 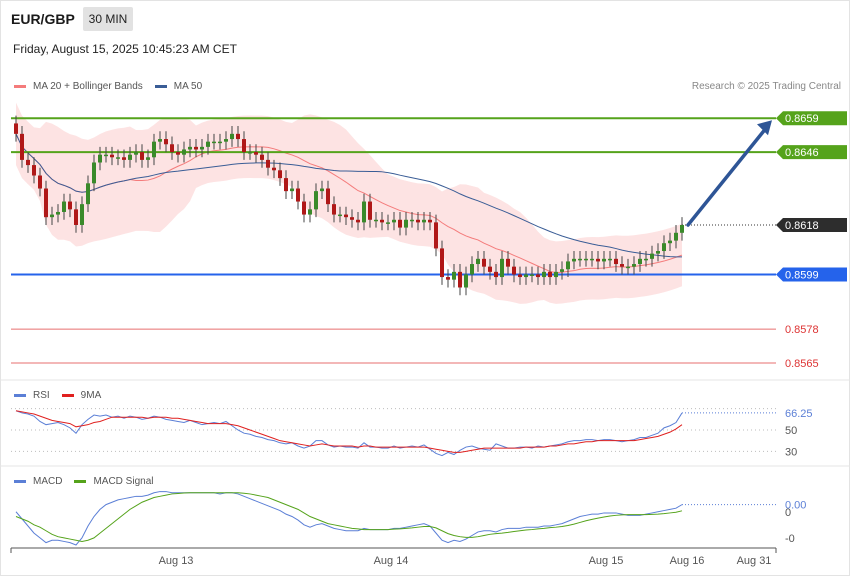 What do you see at coordinates (67, 395) in the screenshot?
I see `rsi-ma-swatch` at bounding box center [67, 395].